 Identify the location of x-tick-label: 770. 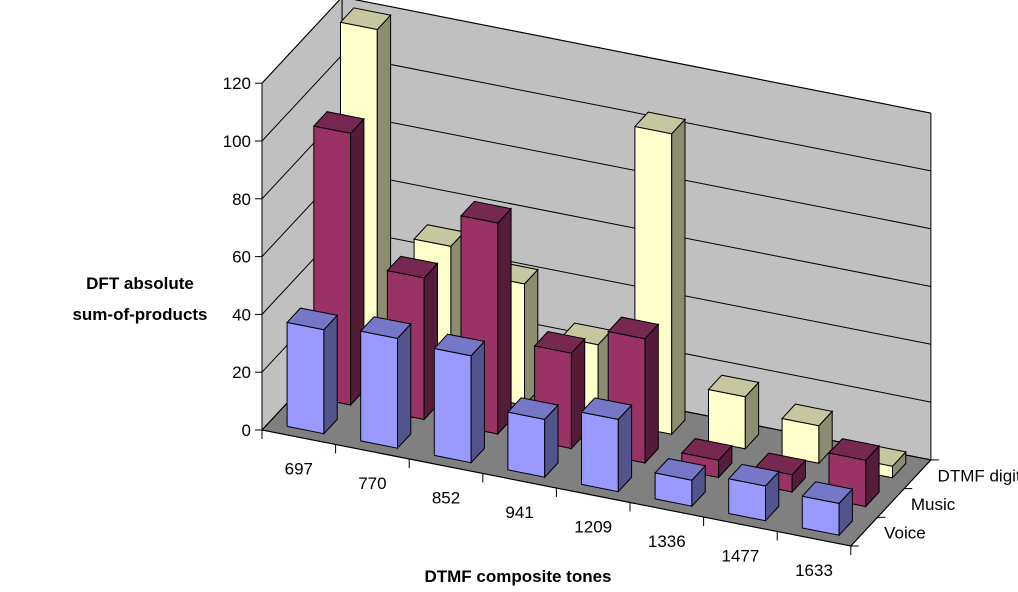
(372, 483).